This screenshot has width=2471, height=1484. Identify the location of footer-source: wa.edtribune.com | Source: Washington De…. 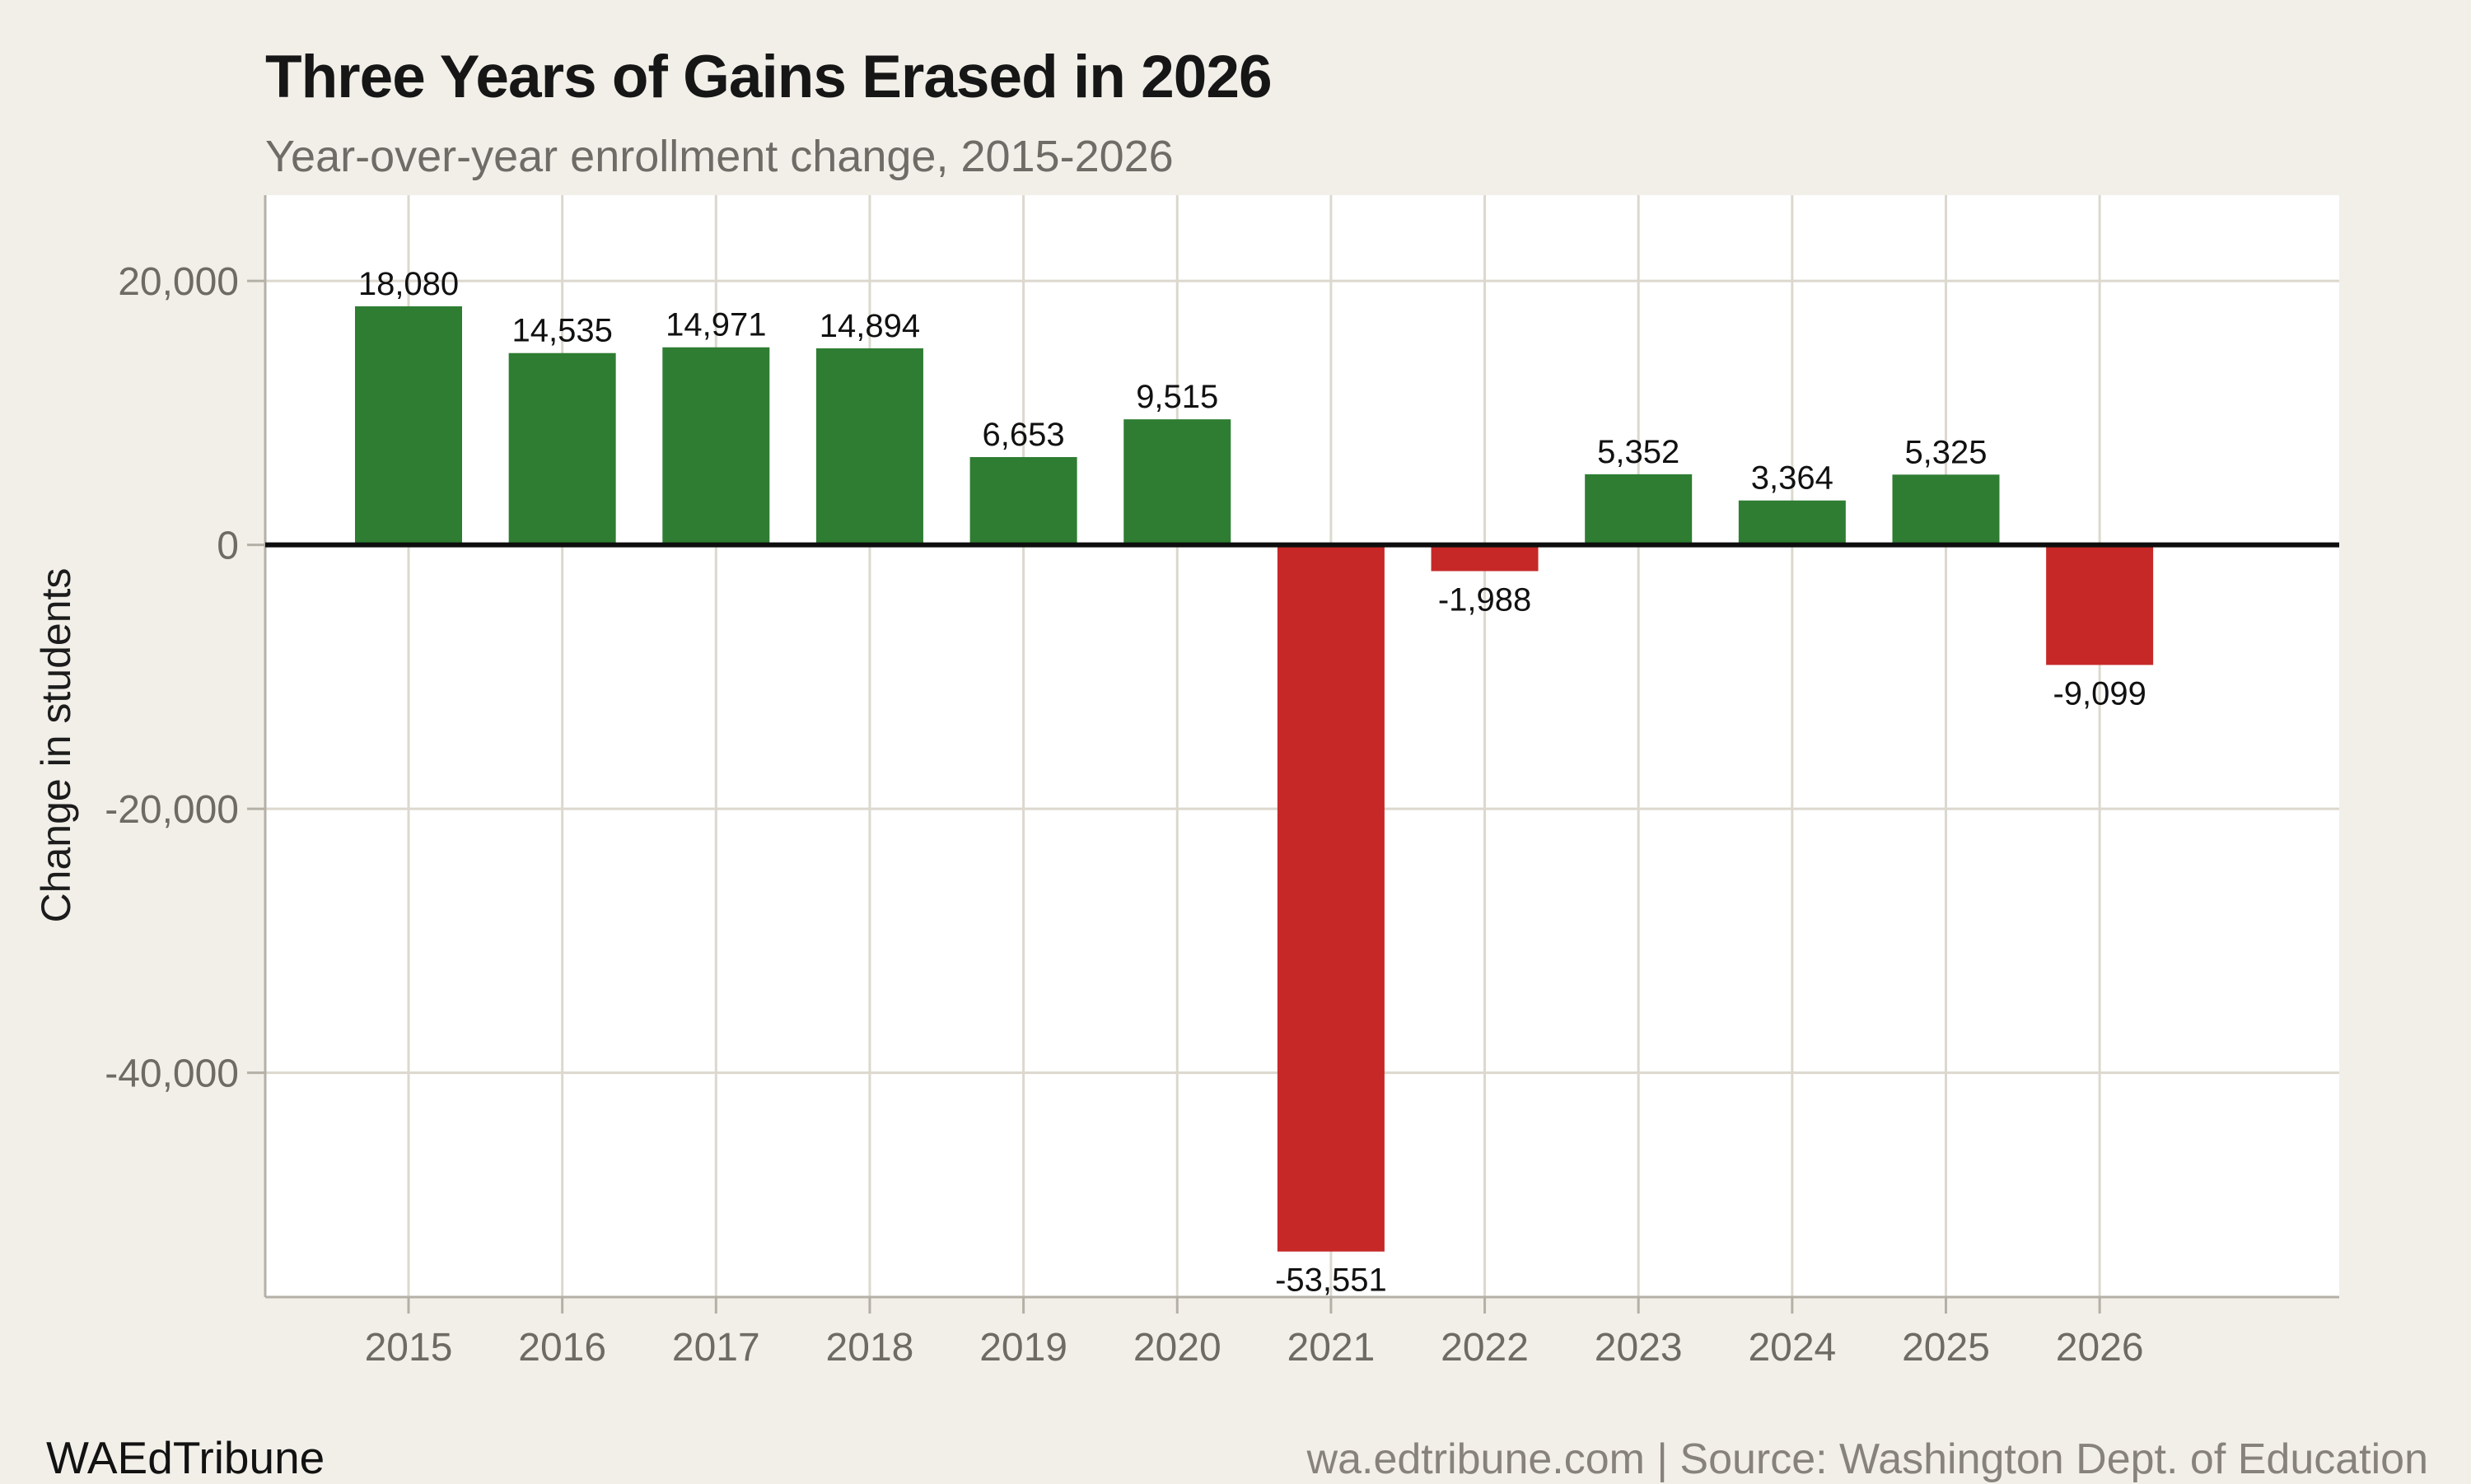
(1867, 1459).